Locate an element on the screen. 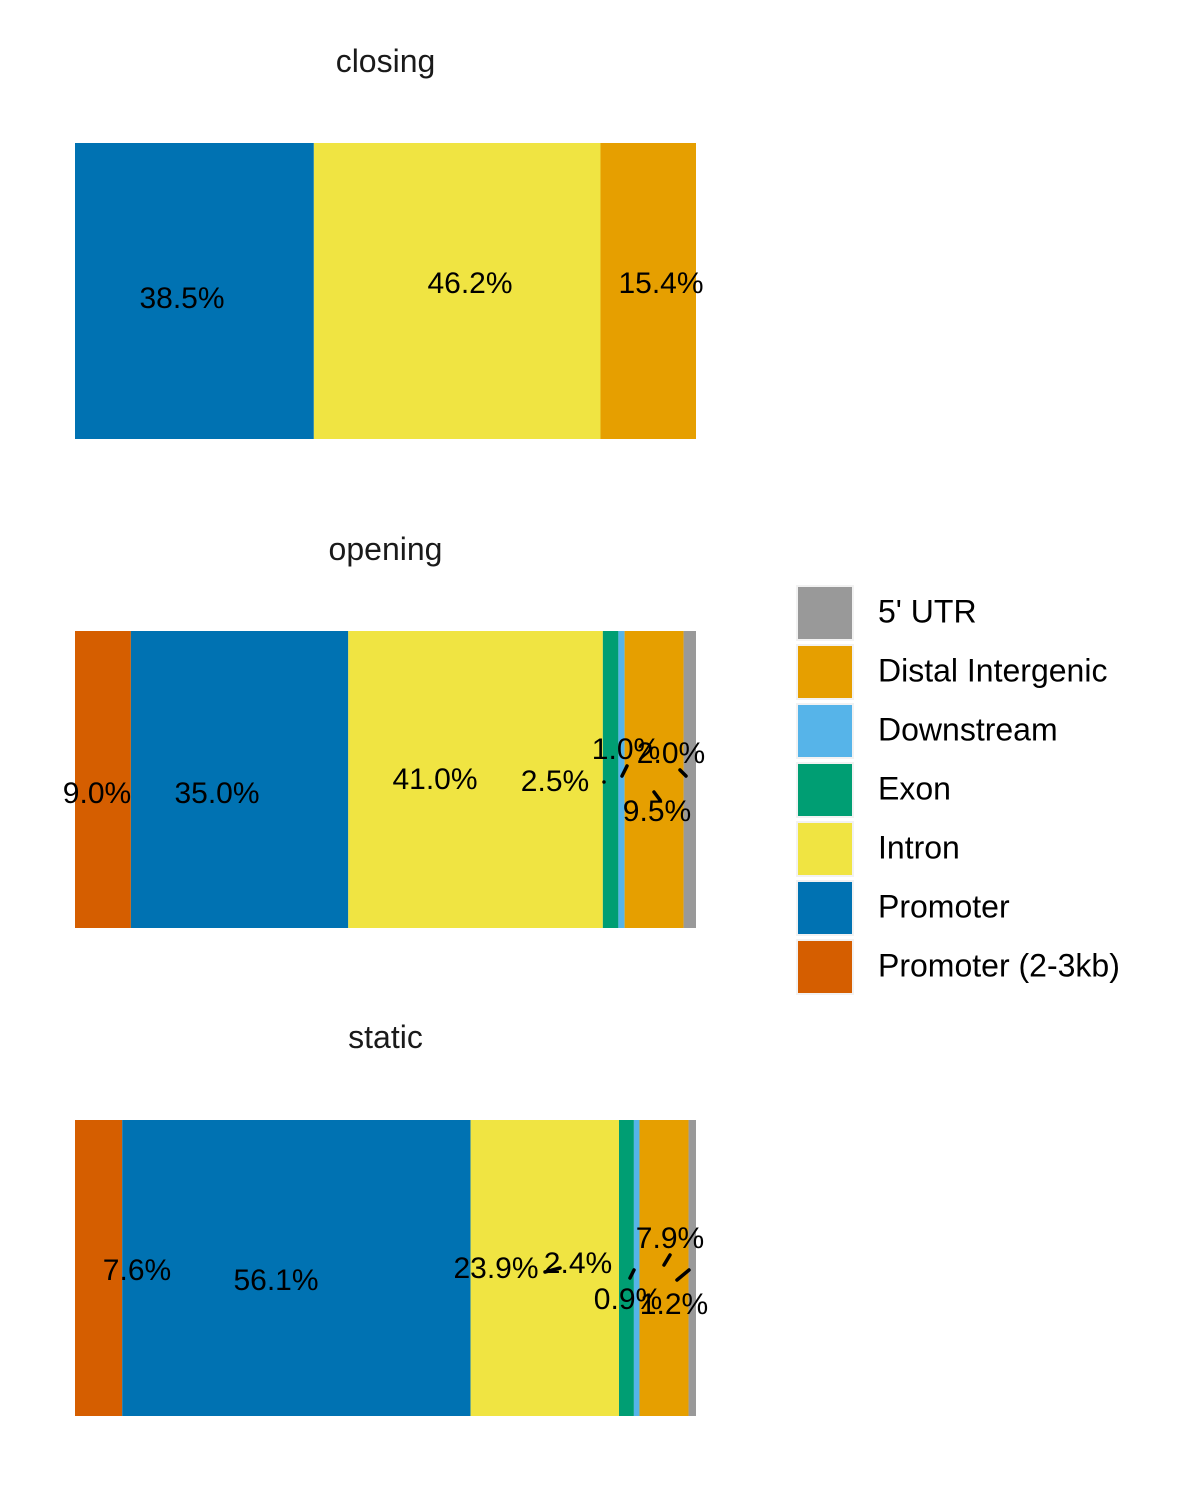 This screenshot has width=1200, height=1500. legend-label-5-utr: 5' UTR is located at coordinates (927, 611).